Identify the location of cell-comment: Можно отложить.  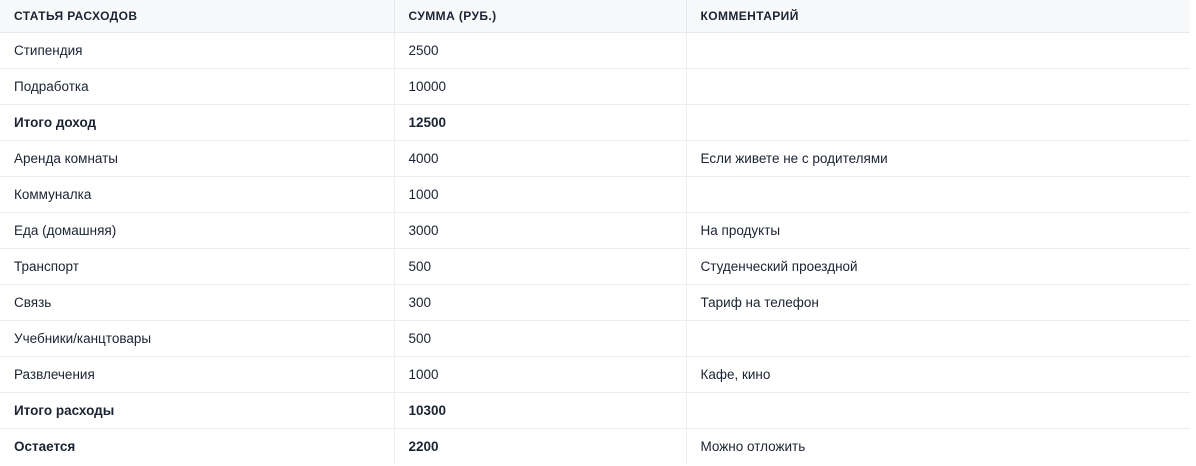
(753, 446).